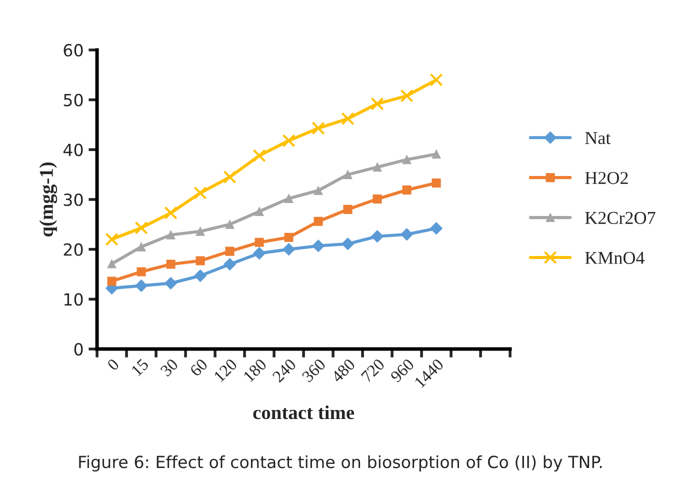 The width and height of the screenshot is (681, 485). Describe the element at coordinates (340, 463) in the screenshot. I see `caption: Figure 6: Effect of contact time on biosorption of Co (II) by TNP.` at that location.